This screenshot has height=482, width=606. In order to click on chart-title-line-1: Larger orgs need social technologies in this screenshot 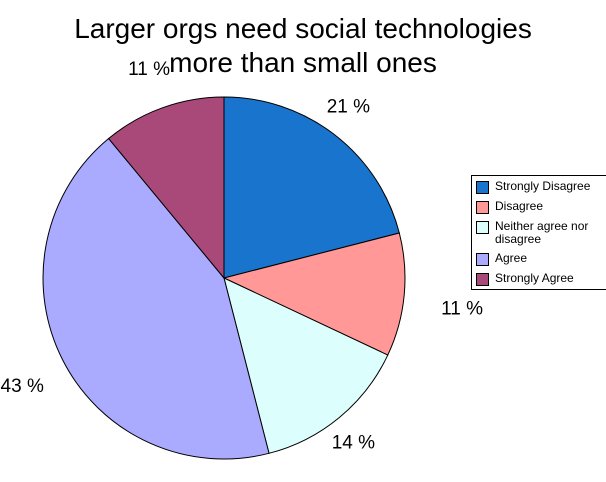, I will do `click(303, 28)`.